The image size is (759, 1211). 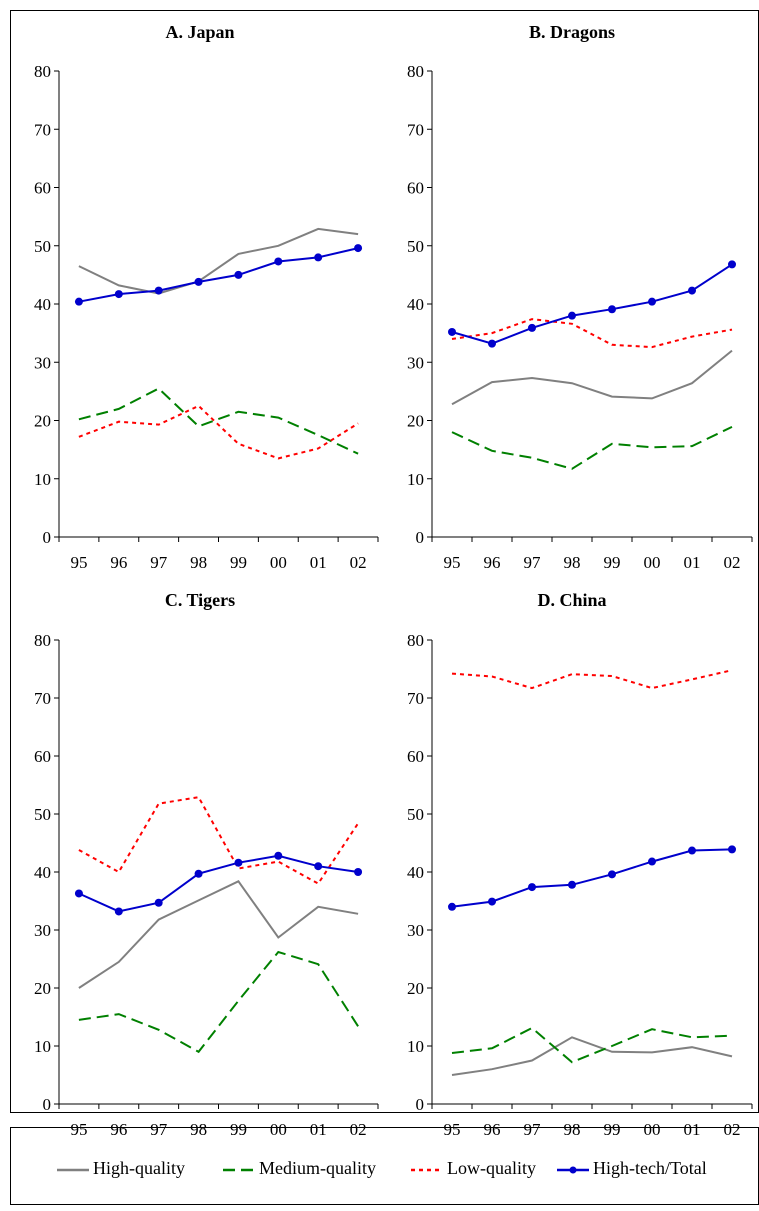 I want to click on legend-item-high-quality: High-quality, so click(x=121, y=1168).